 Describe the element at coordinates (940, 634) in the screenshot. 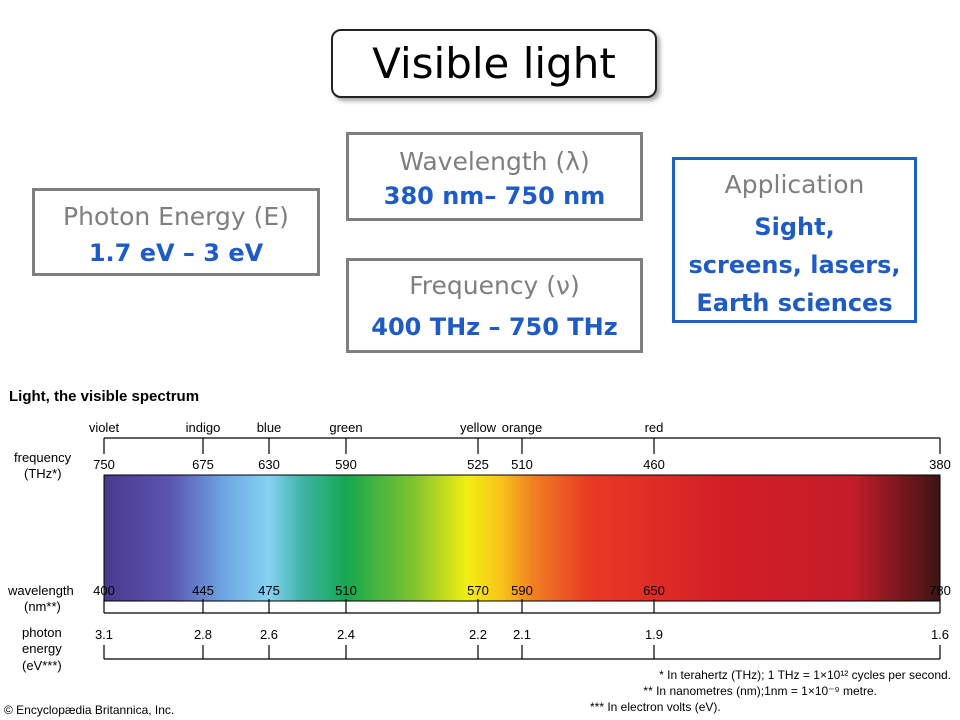

I see `energy-tick-label: 1.6` at that location.